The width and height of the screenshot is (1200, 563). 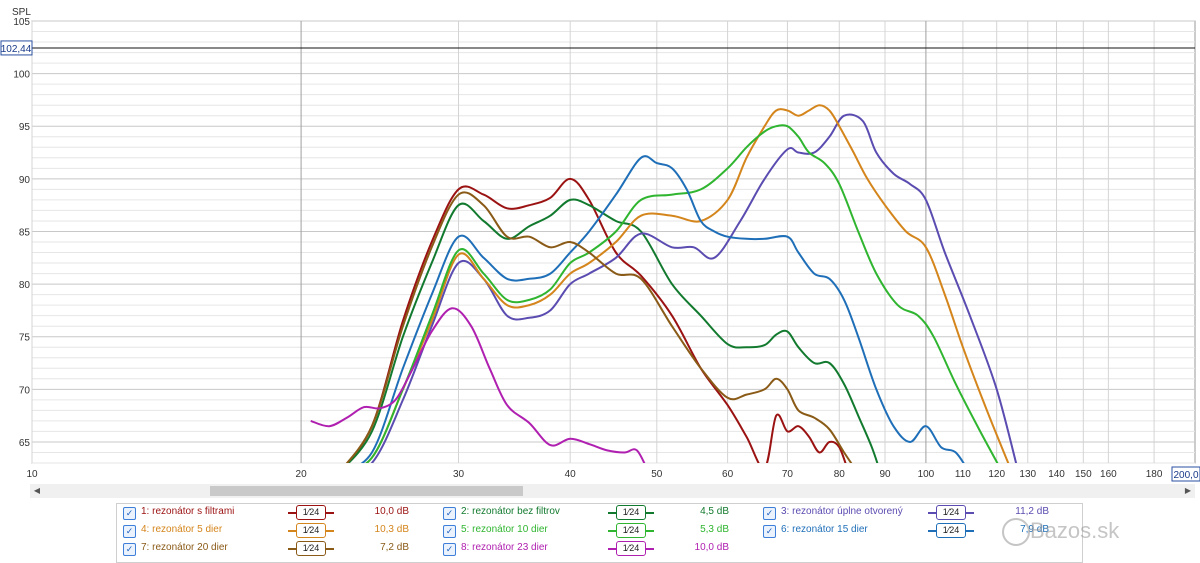 What do you see at coordinates (273, 531) in the screenshot?
I see `legend-item: ✓ 4: rezonátor 5 dier 1⁄24 10,3 dB` at bounding box center [273, 531].